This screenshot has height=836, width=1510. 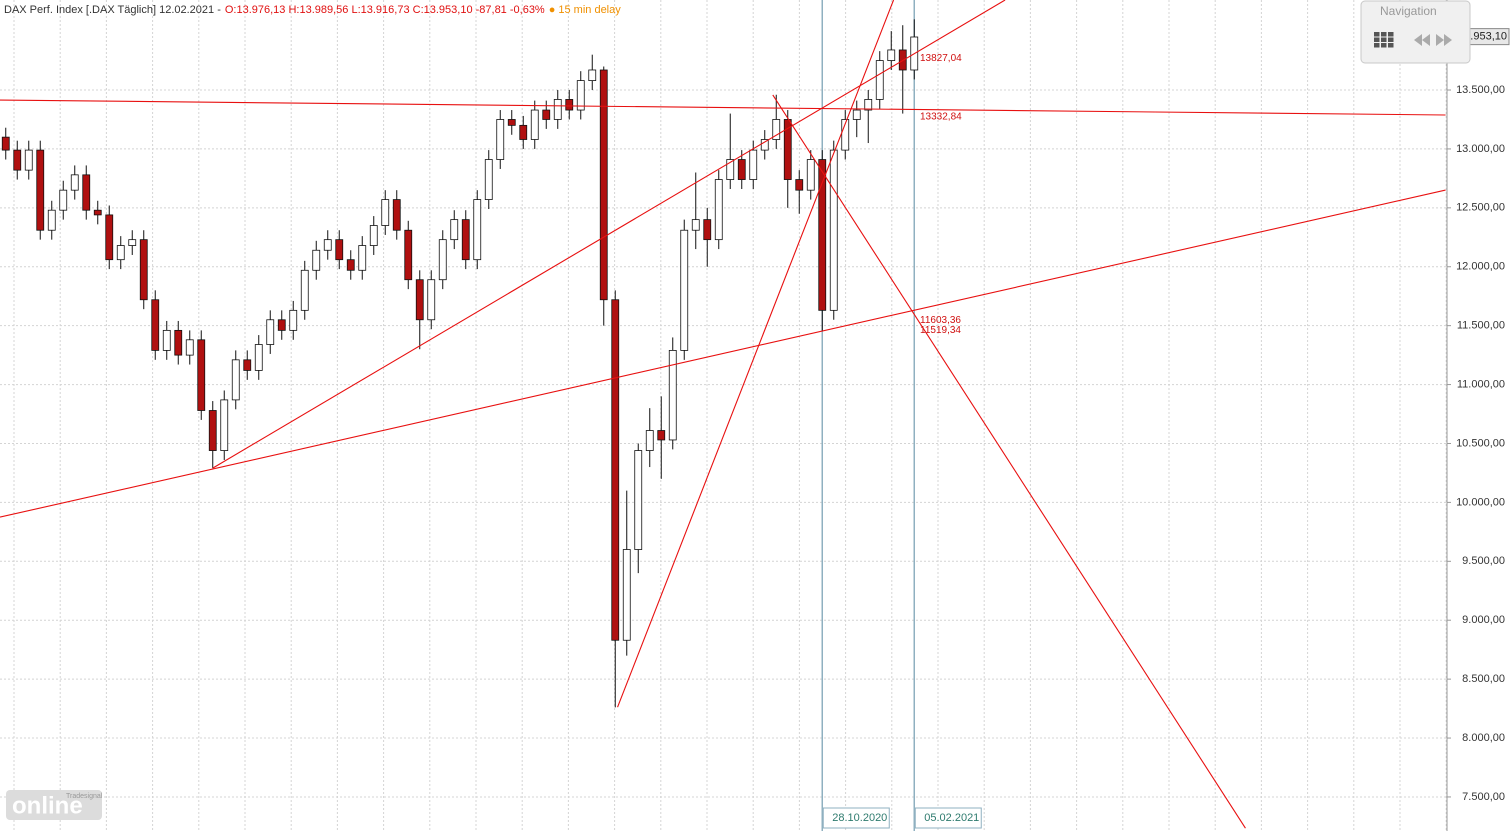 I want to click on y-tick-label: 8.000,00, so click(x=1483, y=738).